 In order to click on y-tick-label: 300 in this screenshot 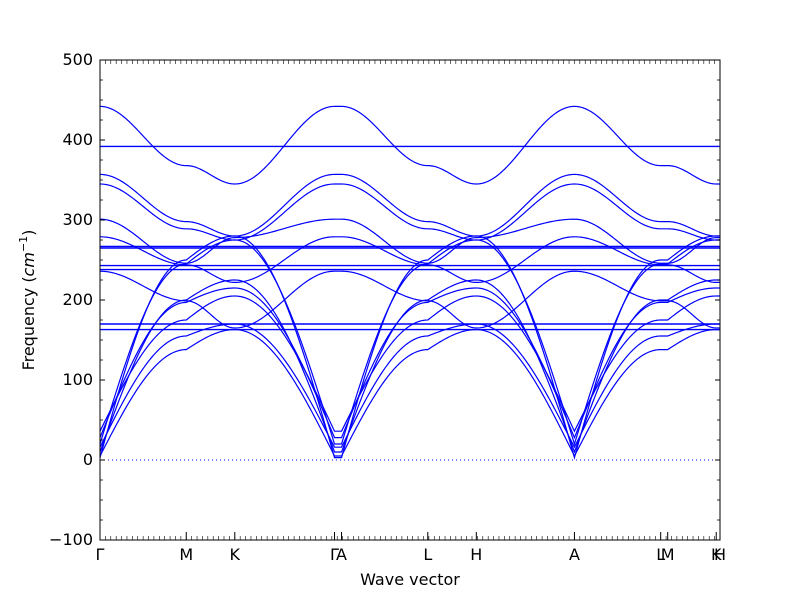, I will do `click(77, 219)`.